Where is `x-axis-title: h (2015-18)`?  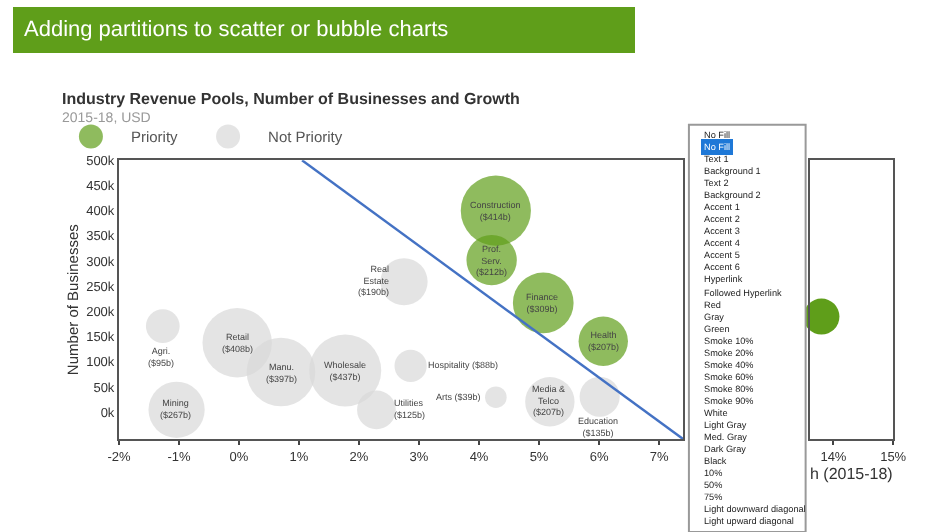
x-axis-title: h (2015-18) is located at coordinates (851, 473).